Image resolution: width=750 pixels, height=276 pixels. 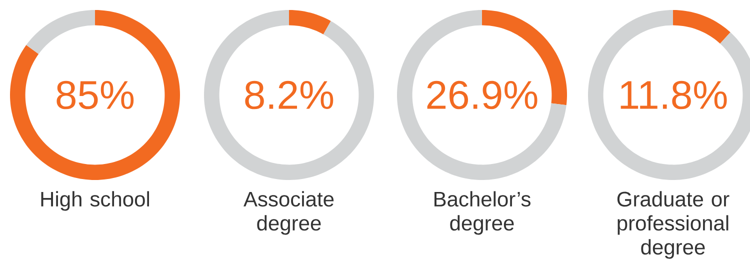 What do you see at coordinates (482, 95) in the screenshot?
I see `text: 26.9%` at bounding box center [482, 95].